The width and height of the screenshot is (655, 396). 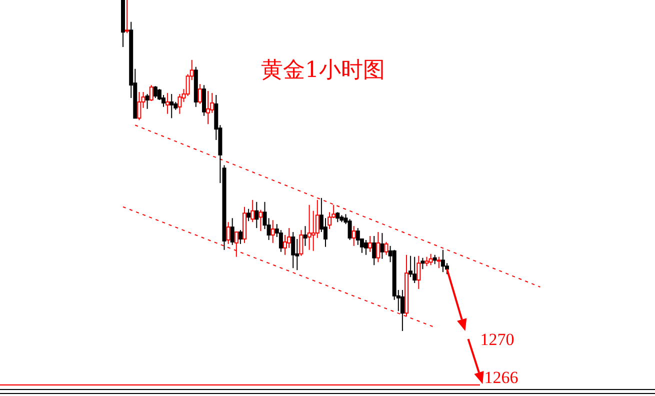 I want to click on text: 黄金1小时图, so click(x=323, y=70).